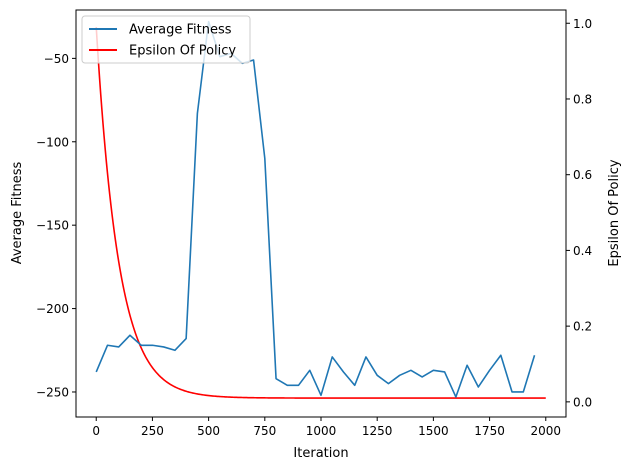  I want to click on left-y-tick-label: −150, so click(52, 226).